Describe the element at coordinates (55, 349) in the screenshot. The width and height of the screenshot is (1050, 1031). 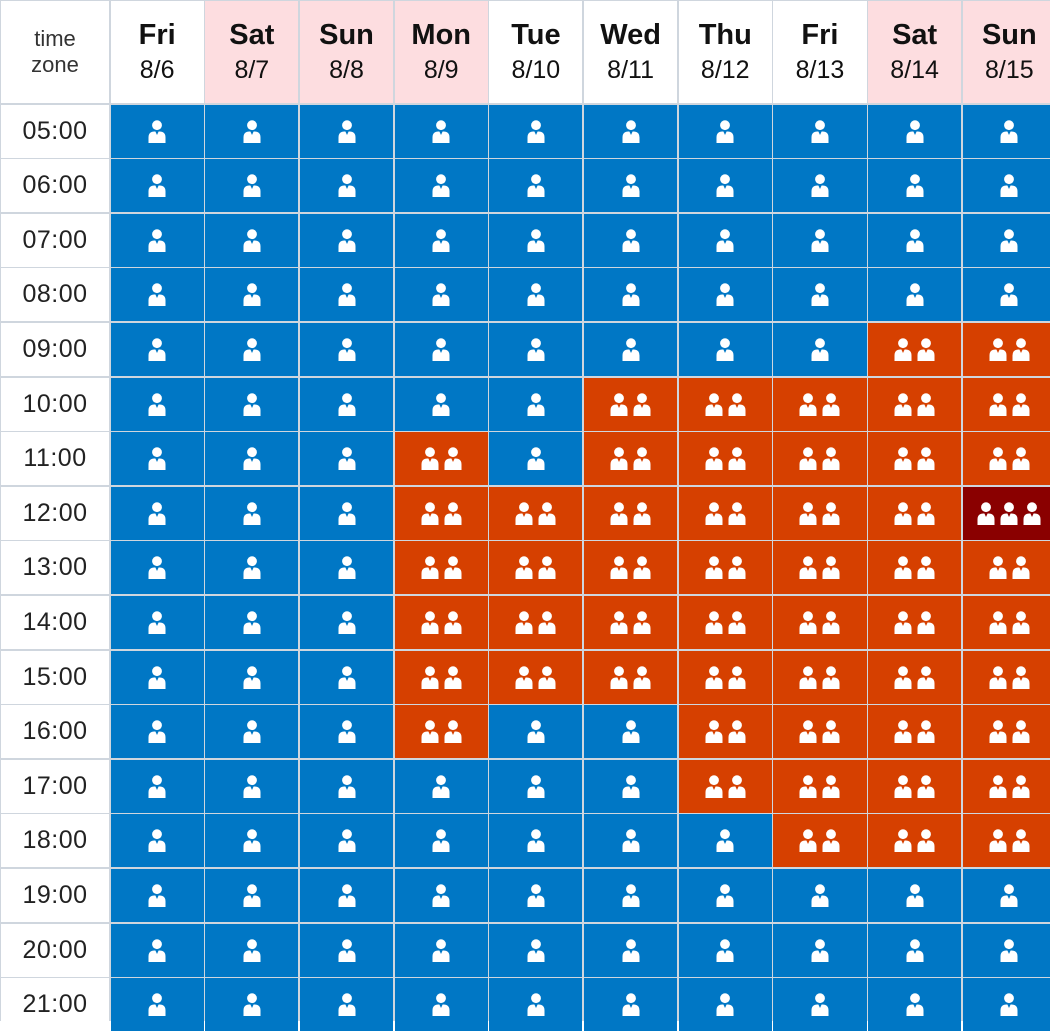
I see `time-label: 09:00` at that location.